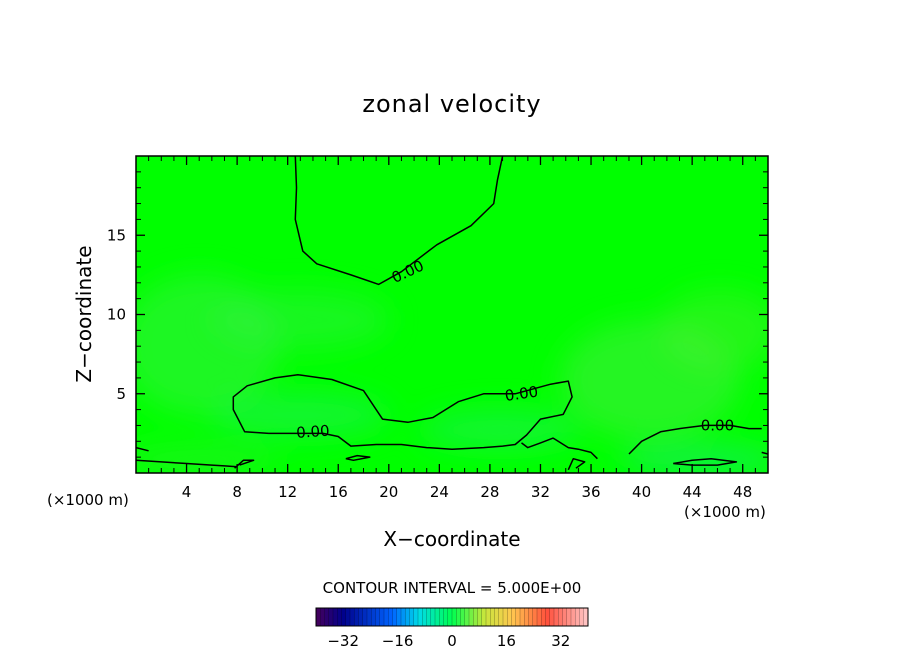  Describe the element at coordinates (439, 492) in the screenshot. I see `x-tick-label: 24` at that location.